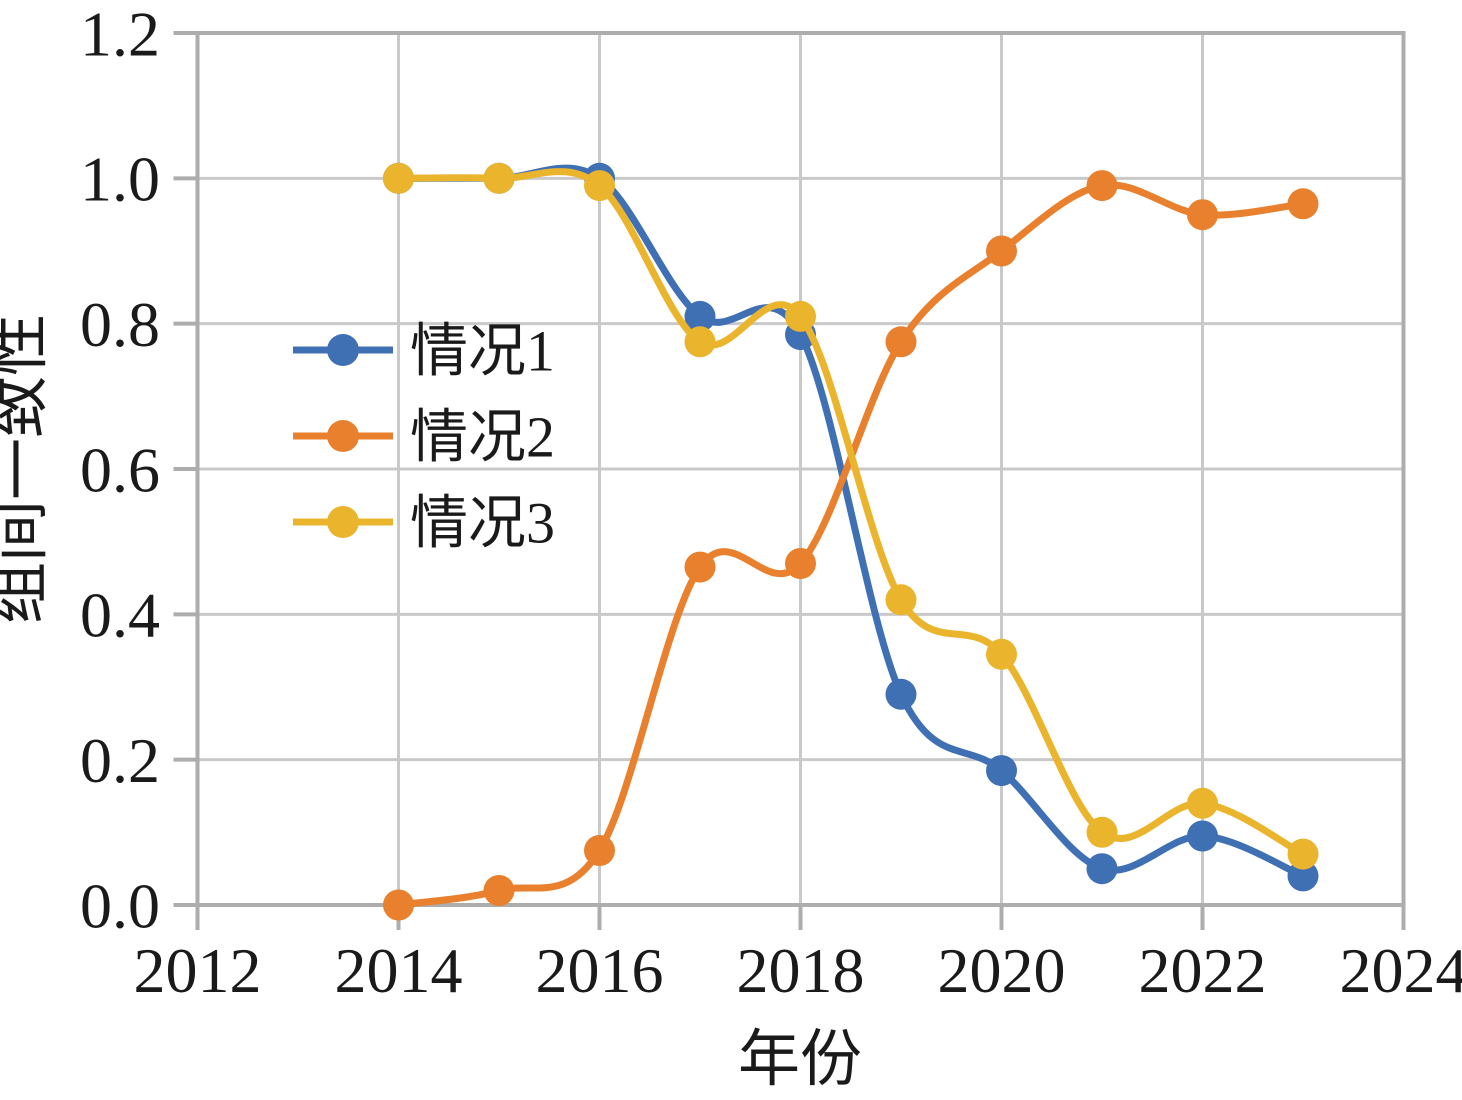  Describe the element at coordinates (1102, 186) in the screenshot. I see `series-2-marker-2021` at that location.